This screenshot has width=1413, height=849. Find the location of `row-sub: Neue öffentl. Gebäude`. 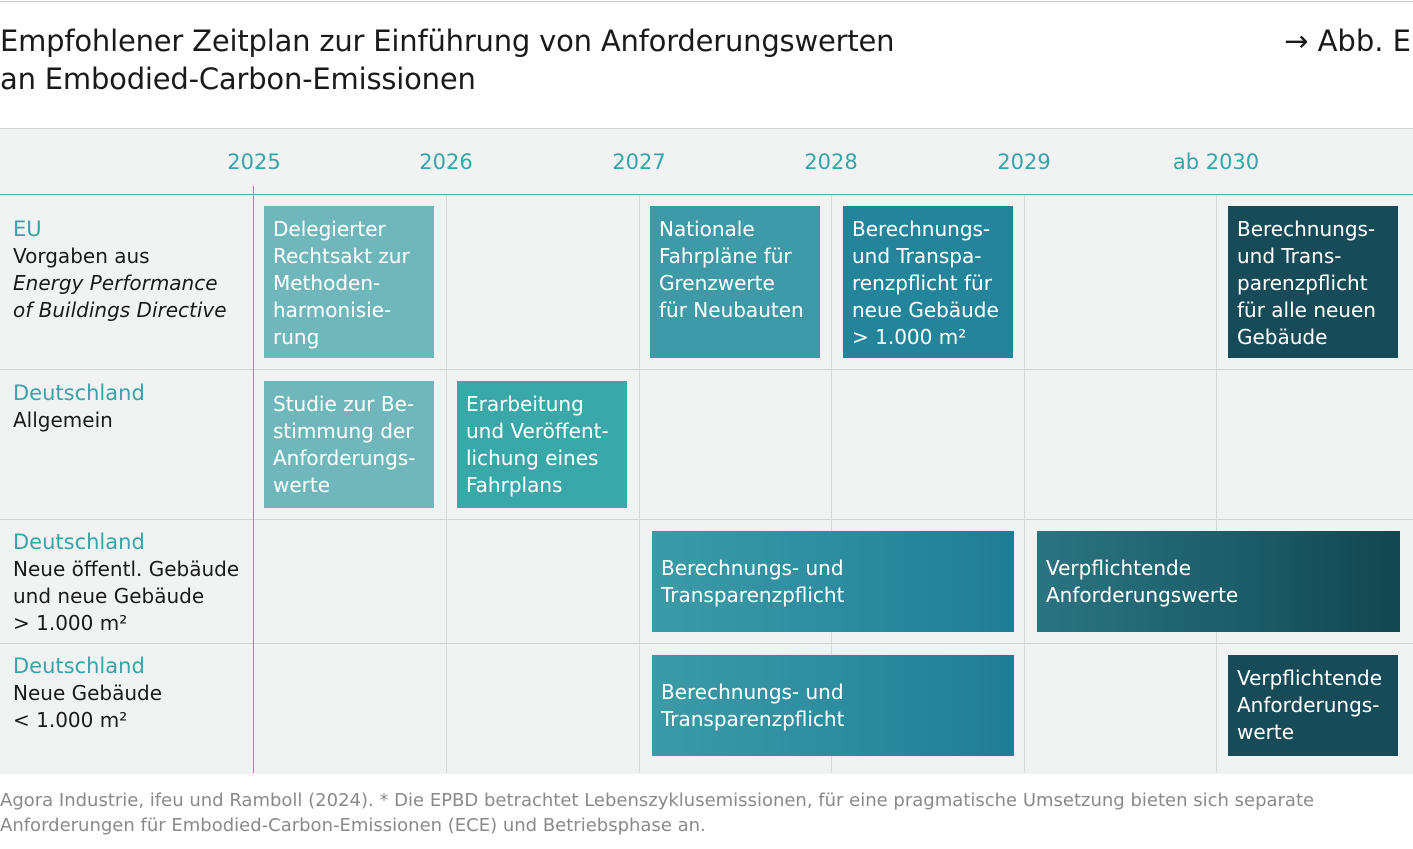

row-sub: Neue öffentl. Gebäude is located at coordinates (126, 569).